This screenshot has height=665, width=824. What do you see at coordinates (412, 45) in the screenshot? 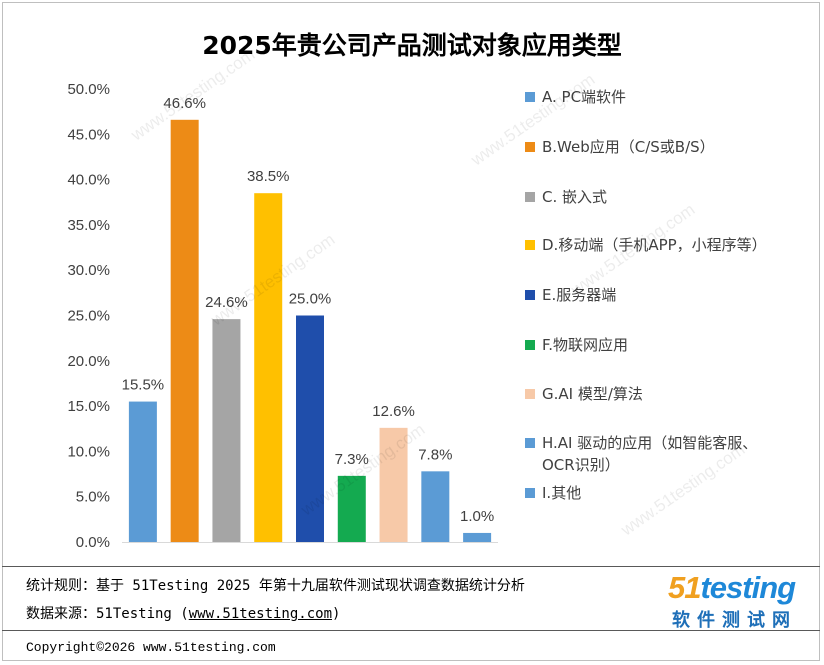
I see `chart-title: 2025年贵公司产品测试对象应用类型` at bounding box center [412, 45].